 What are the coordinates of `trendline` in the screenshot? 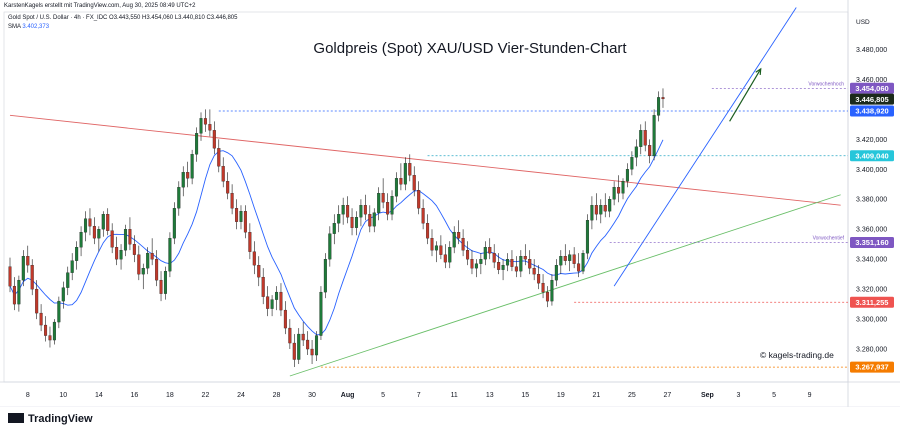 It's located at (705, 147).